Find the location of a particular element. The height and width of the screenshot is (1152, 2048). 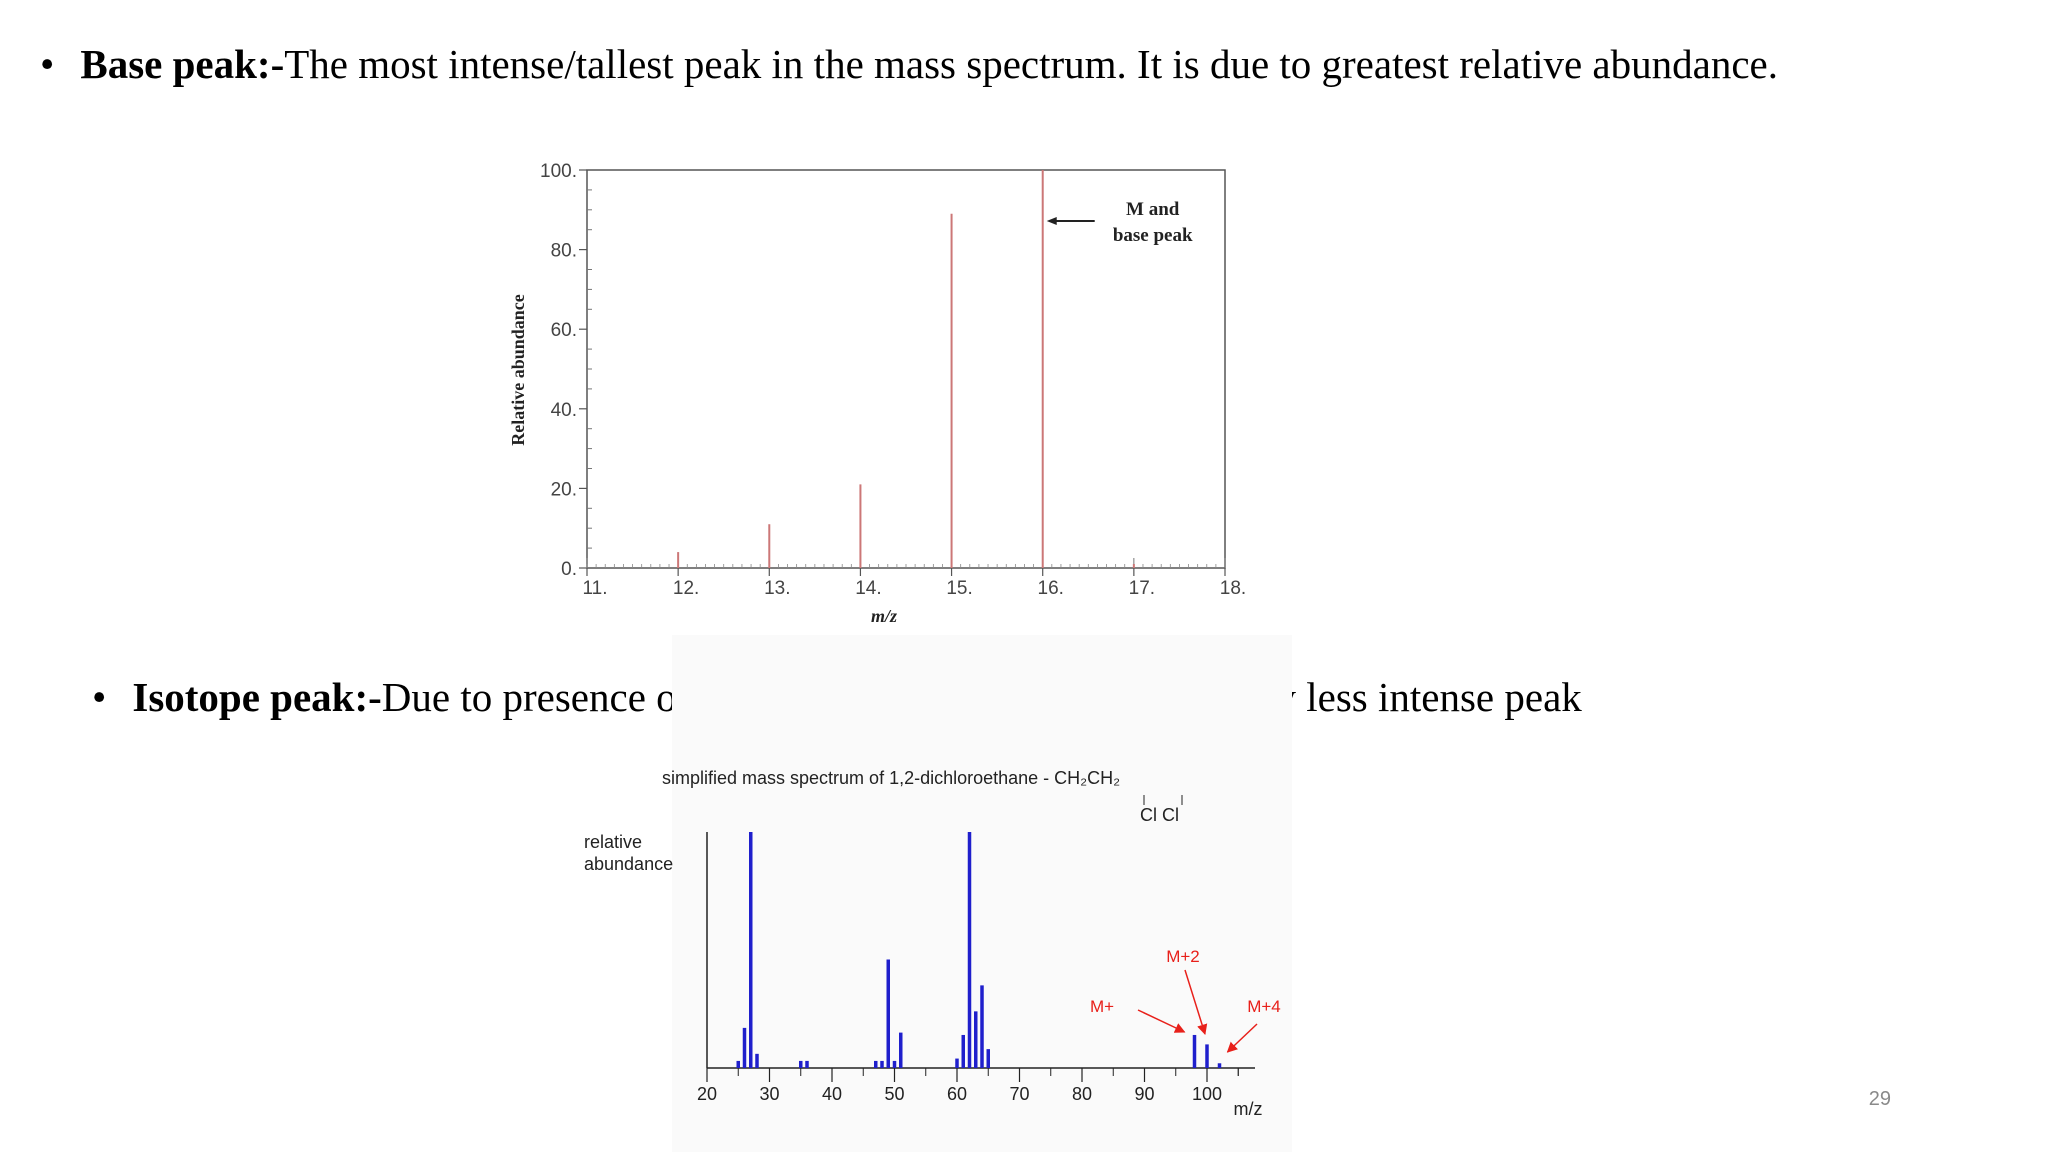

x-tick-label: 90 is located at coordinates (1144, 1094).